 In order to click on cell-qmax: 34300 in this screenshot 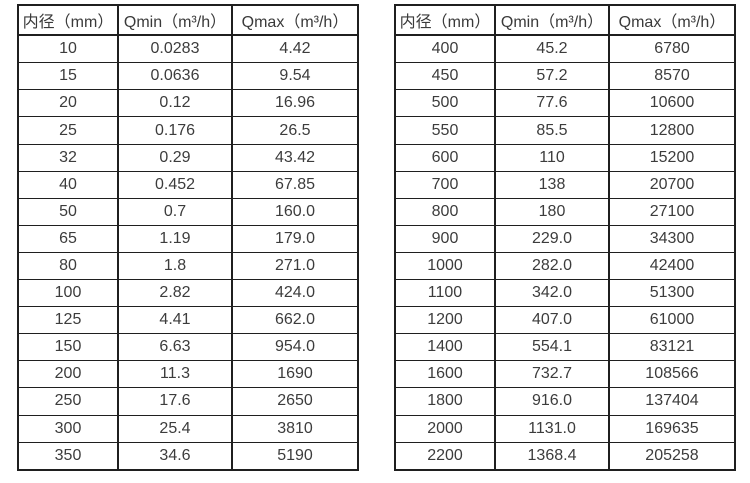, I will do `click(672, 238)`.